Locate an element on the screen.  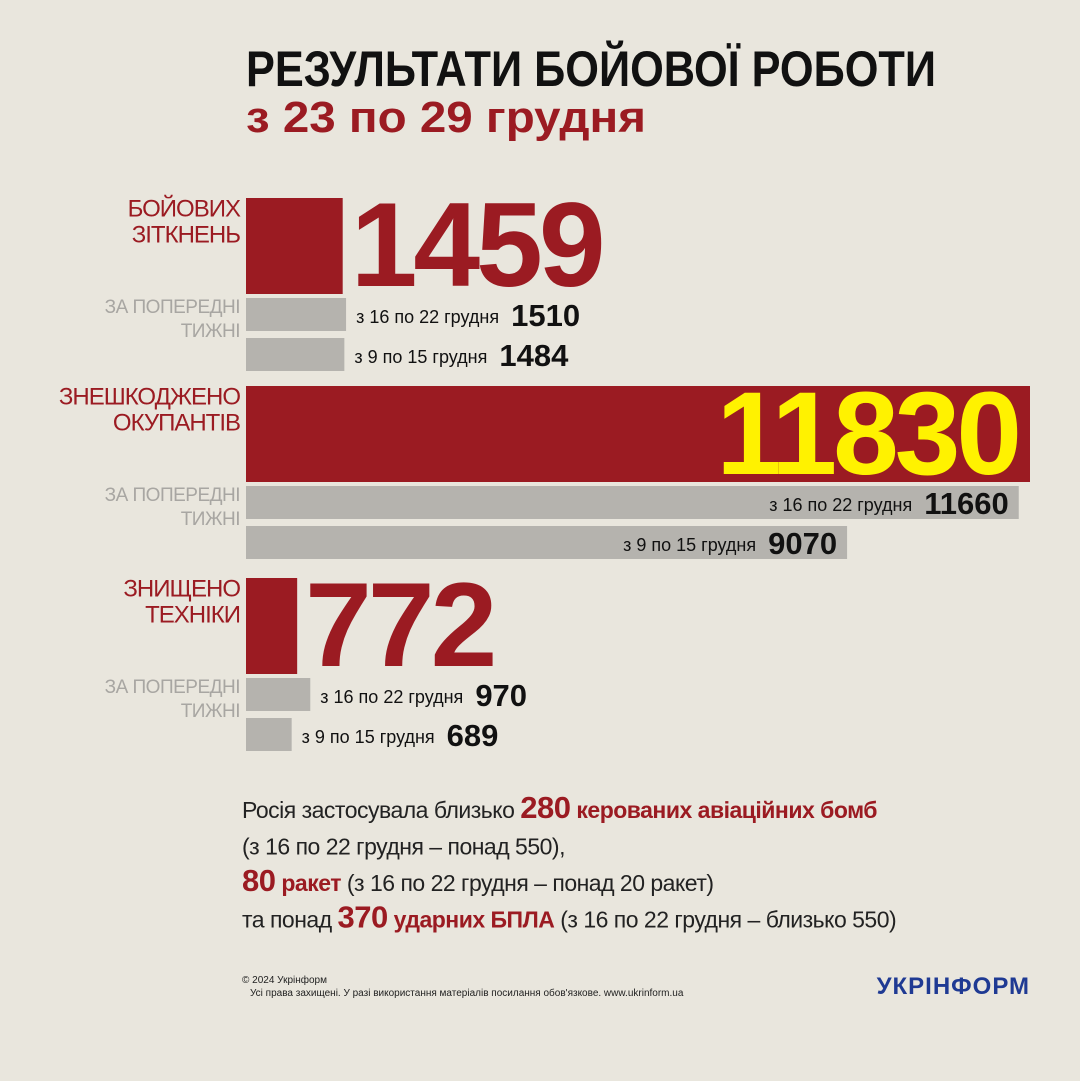
subtitle: з 23 по 29 грудня is located at coordinates (446, 117).